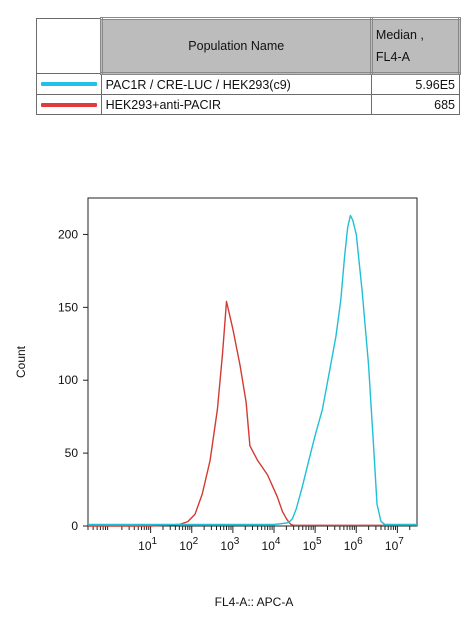  What do you see at coordinates (236, 104) in the screenshot?
I see `legend-population-name: HEK293+anti-PACIR` at bounding box center [236, 104].